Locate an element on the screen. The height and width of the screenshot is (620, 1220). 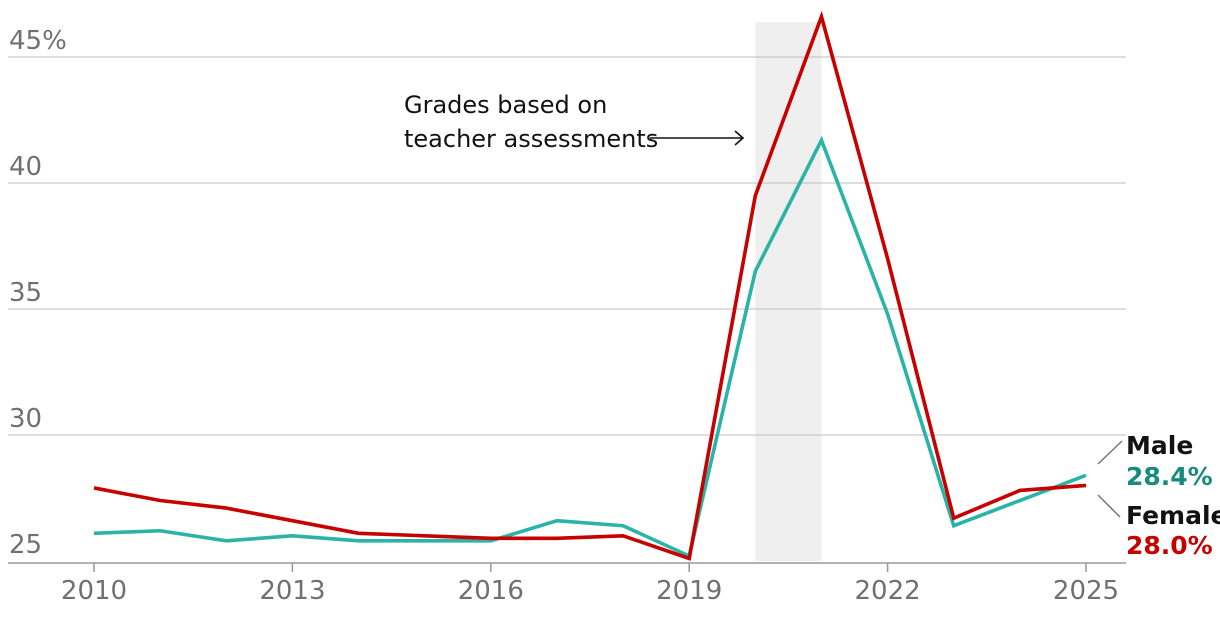
female-label: Female is located at coordinates (1173, 515).